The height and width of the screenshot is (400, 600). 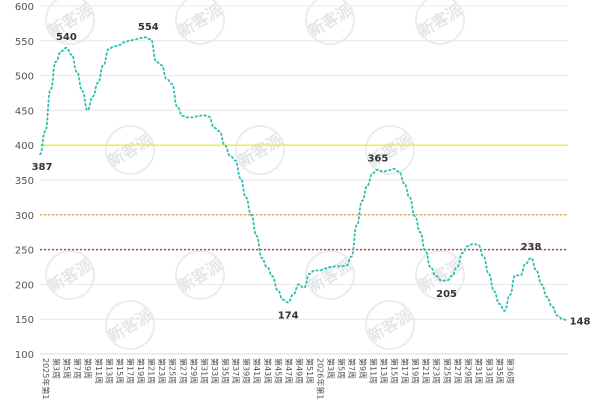 What do you see at coordinates (288, 315) in the screenshot?
I see `data-label: 174` at bounding box center [288, 315].